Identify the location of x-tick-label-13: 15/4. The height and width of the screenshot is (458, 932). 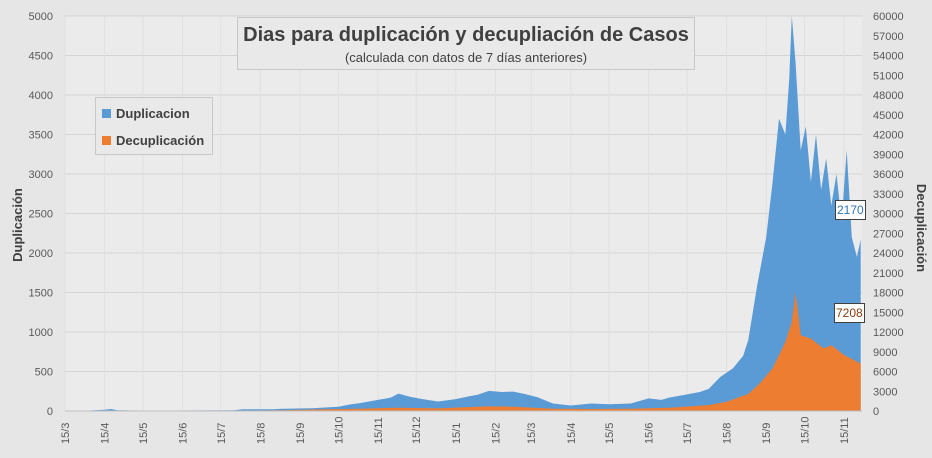
(572, 433).